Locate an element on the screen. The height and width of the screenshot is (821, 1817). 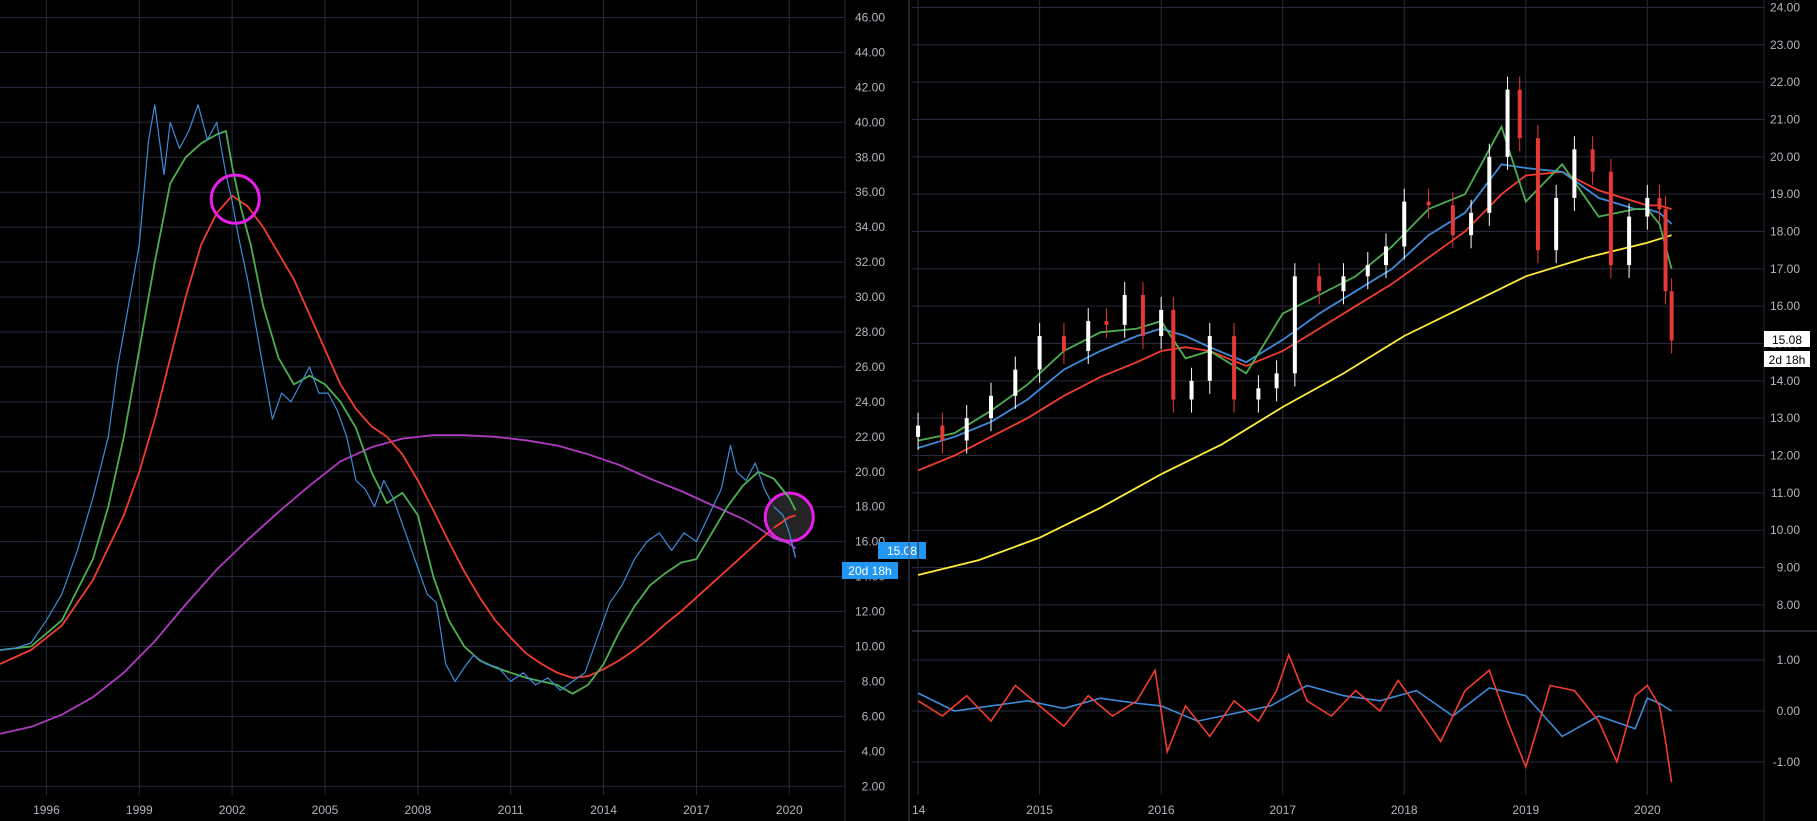
left-y-tick-label: 2.00 is located at coordinates (874, 786).